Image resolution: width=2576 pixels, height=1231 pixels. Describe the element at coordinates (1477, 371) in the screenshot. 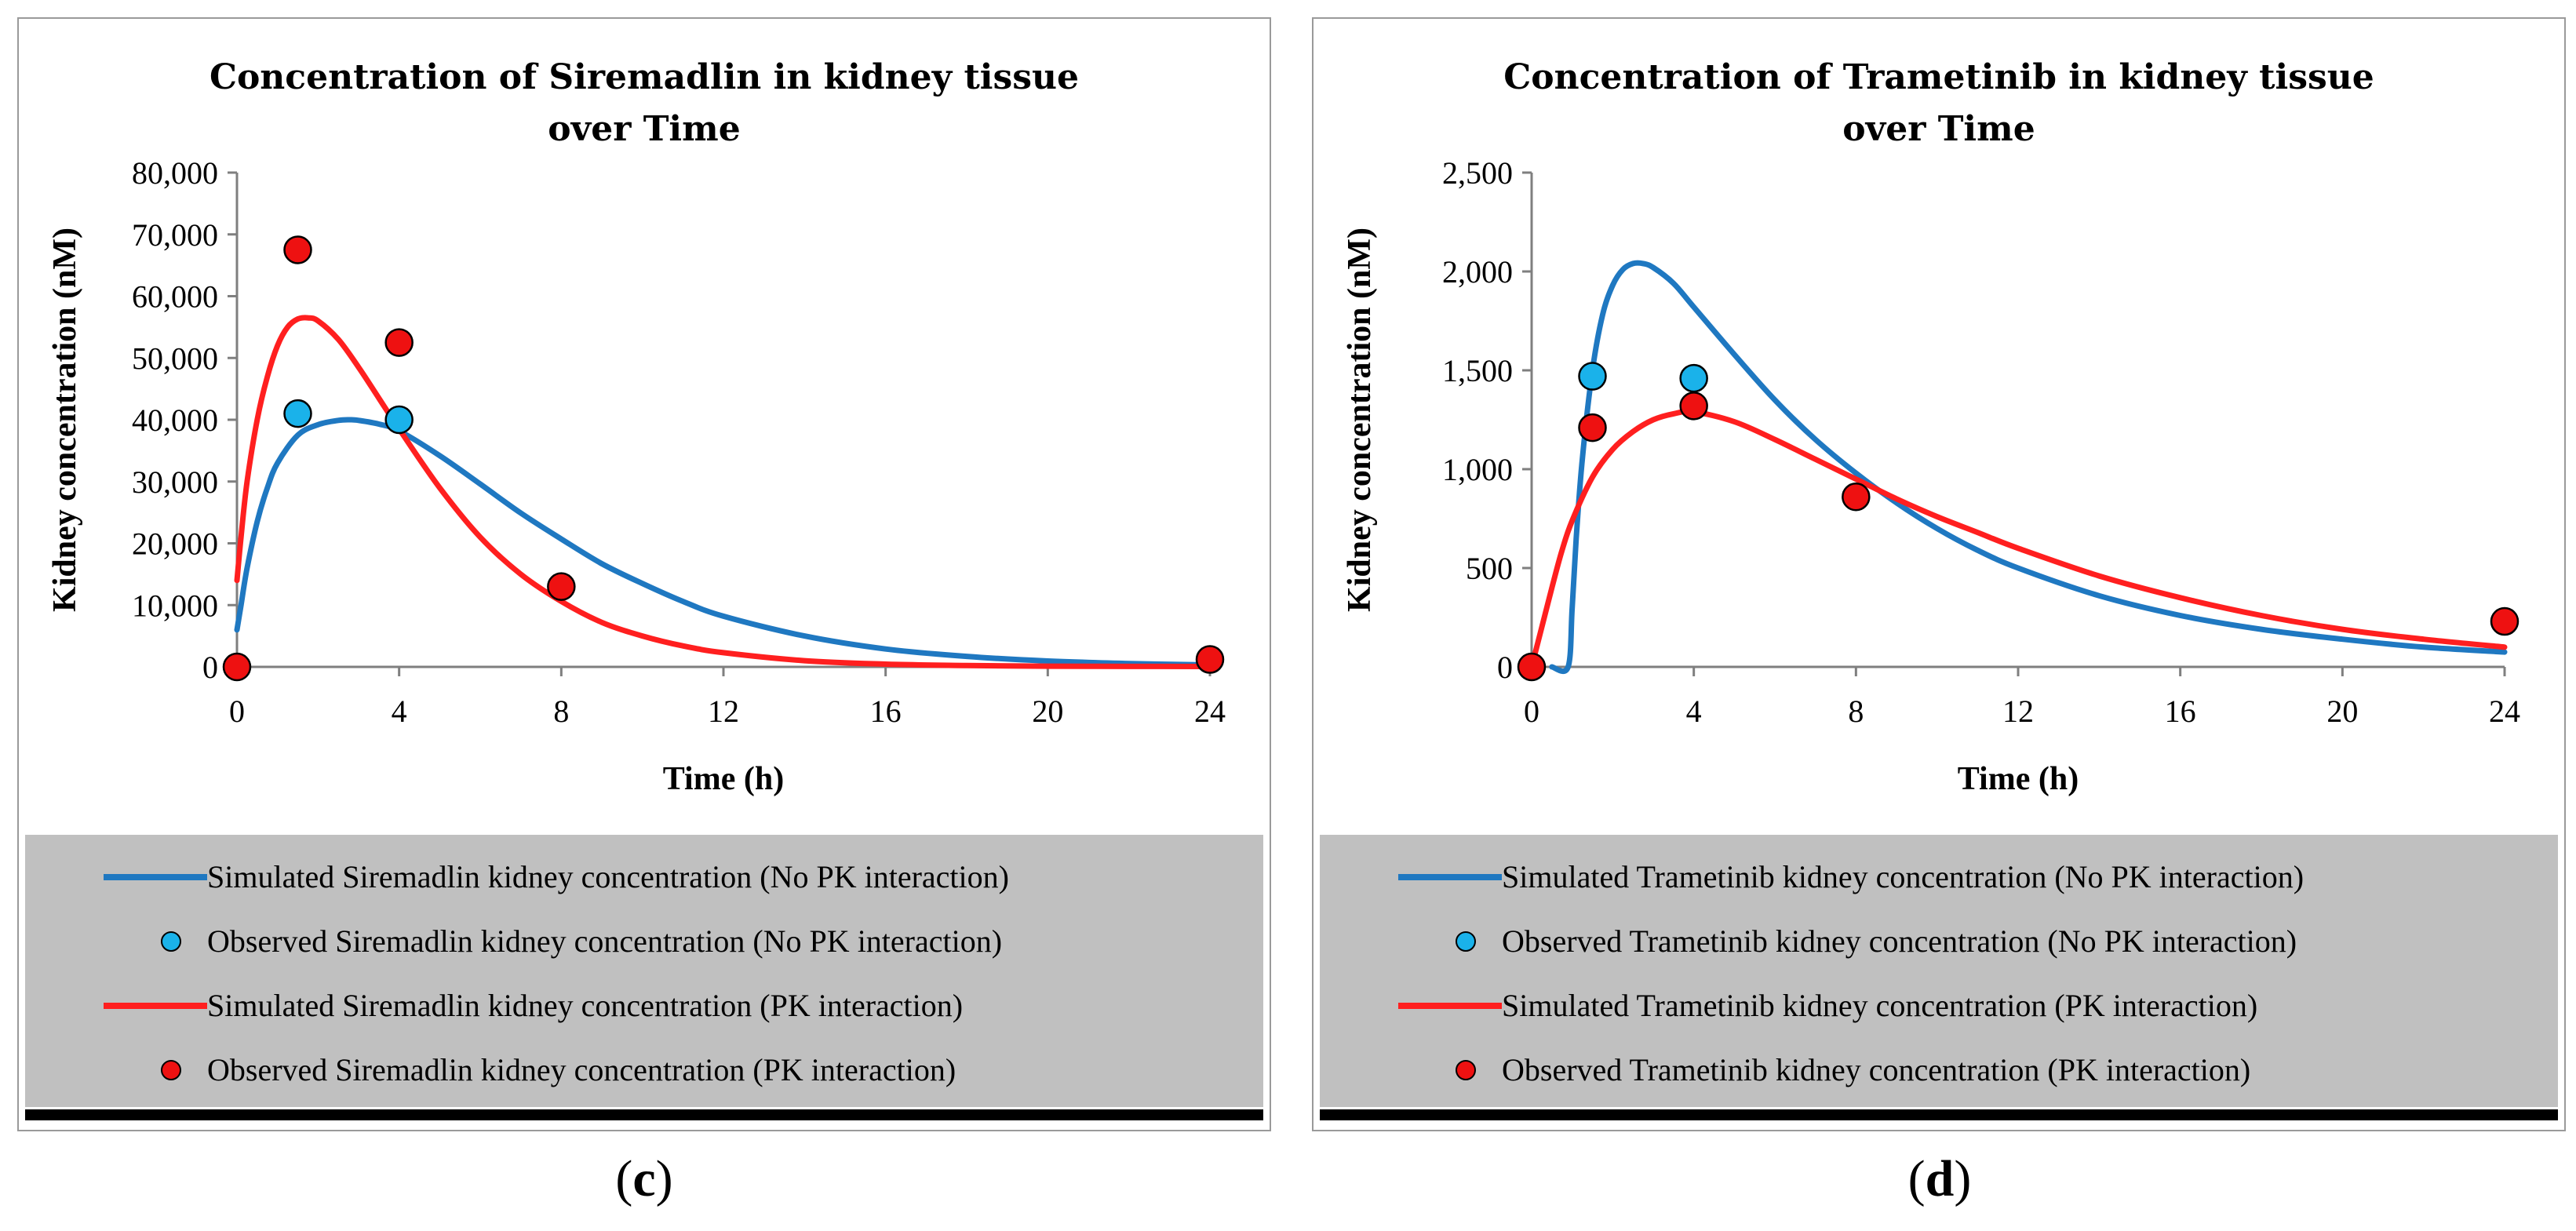

I see `y-tick-label: 1,500` at that location.